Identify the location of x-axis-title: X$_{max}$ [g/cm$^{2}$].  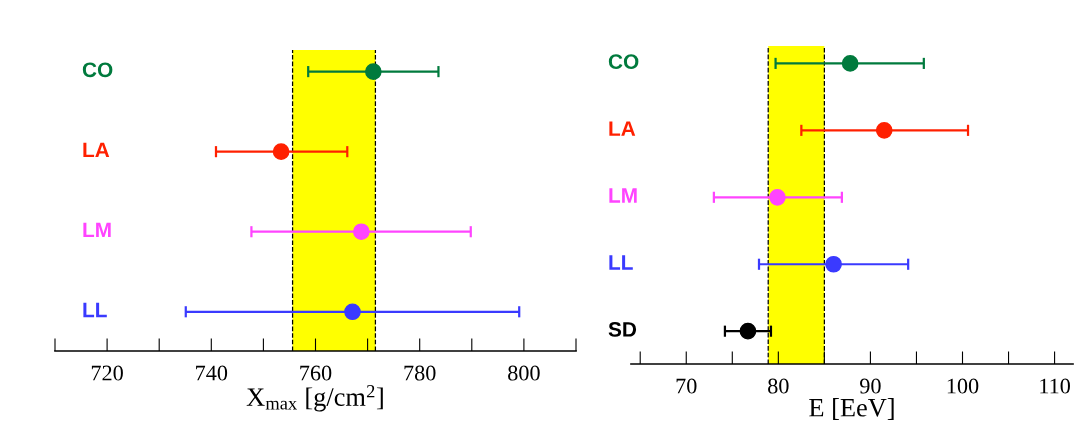
(314, 398).